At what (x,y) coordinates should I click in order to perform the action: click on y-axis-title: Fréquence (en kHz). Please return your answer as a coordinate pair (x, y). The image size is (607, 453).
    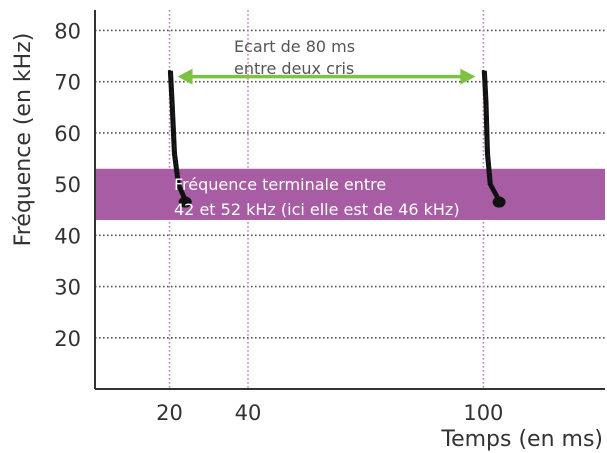
    Looking at the image, I should click on (23, 140).